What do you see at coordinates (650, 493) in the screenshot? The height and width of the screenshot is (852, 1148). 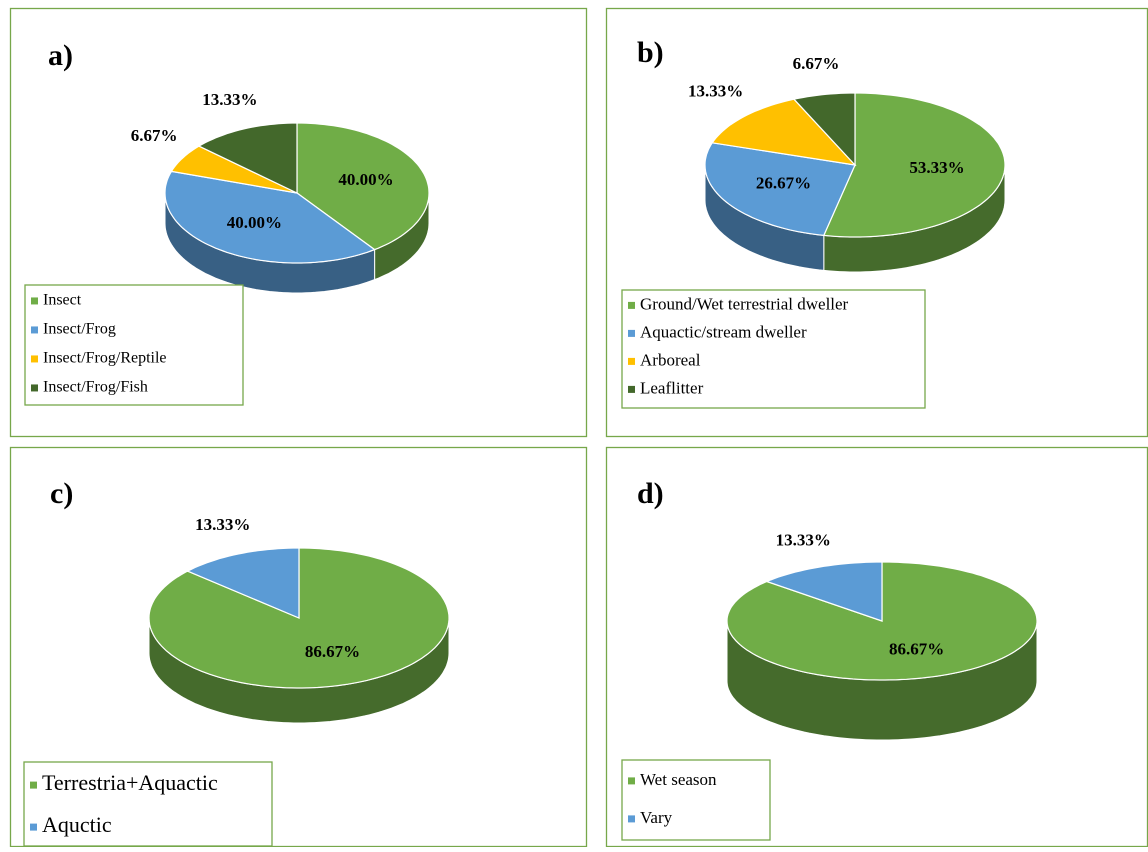 I see `chart-title: d)` at bounding box center [650, 493].